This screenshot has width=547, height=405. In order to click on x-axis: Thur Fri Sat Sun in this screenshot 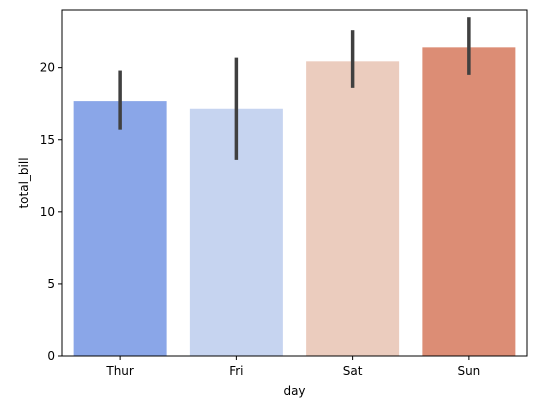, I will do `click(292, 367)`.